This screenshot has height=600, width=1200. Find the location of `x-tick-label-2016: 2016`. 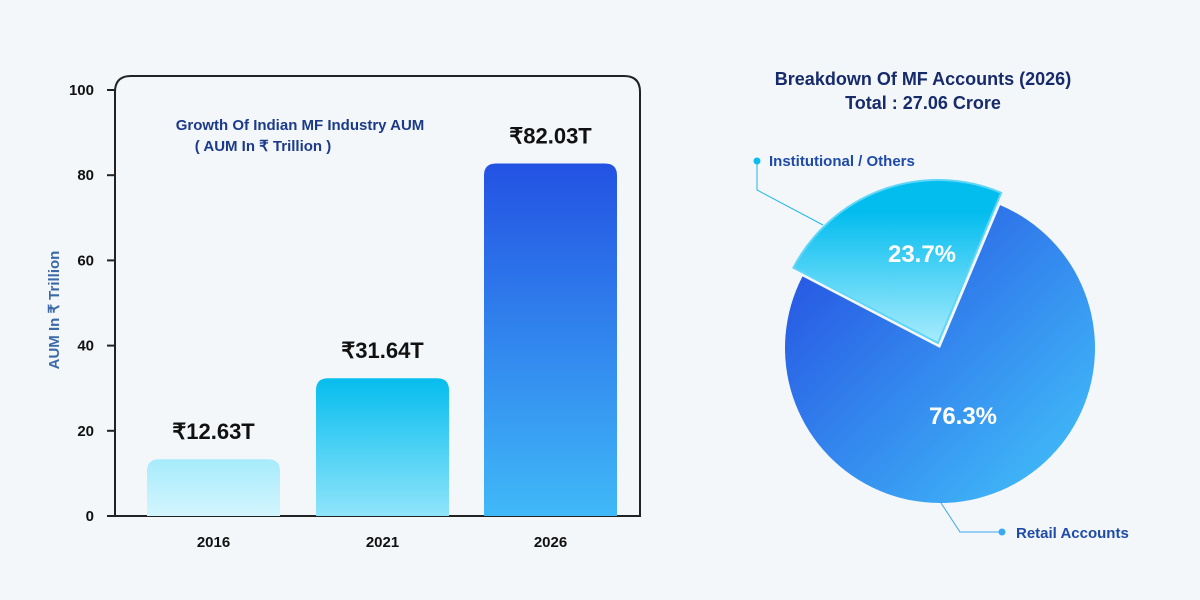

x-tick-label-2016: 2016 is located at coordinates (213, 542).